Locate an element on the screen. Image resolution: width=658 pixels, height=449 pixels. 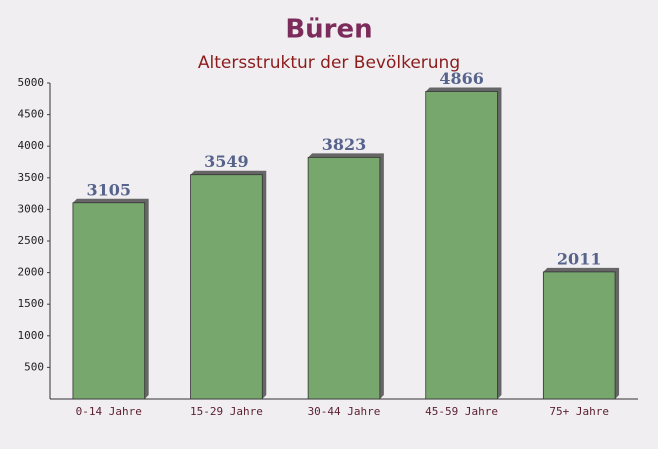
y-tick-label: 2000 is located at coordinates (31, 272).